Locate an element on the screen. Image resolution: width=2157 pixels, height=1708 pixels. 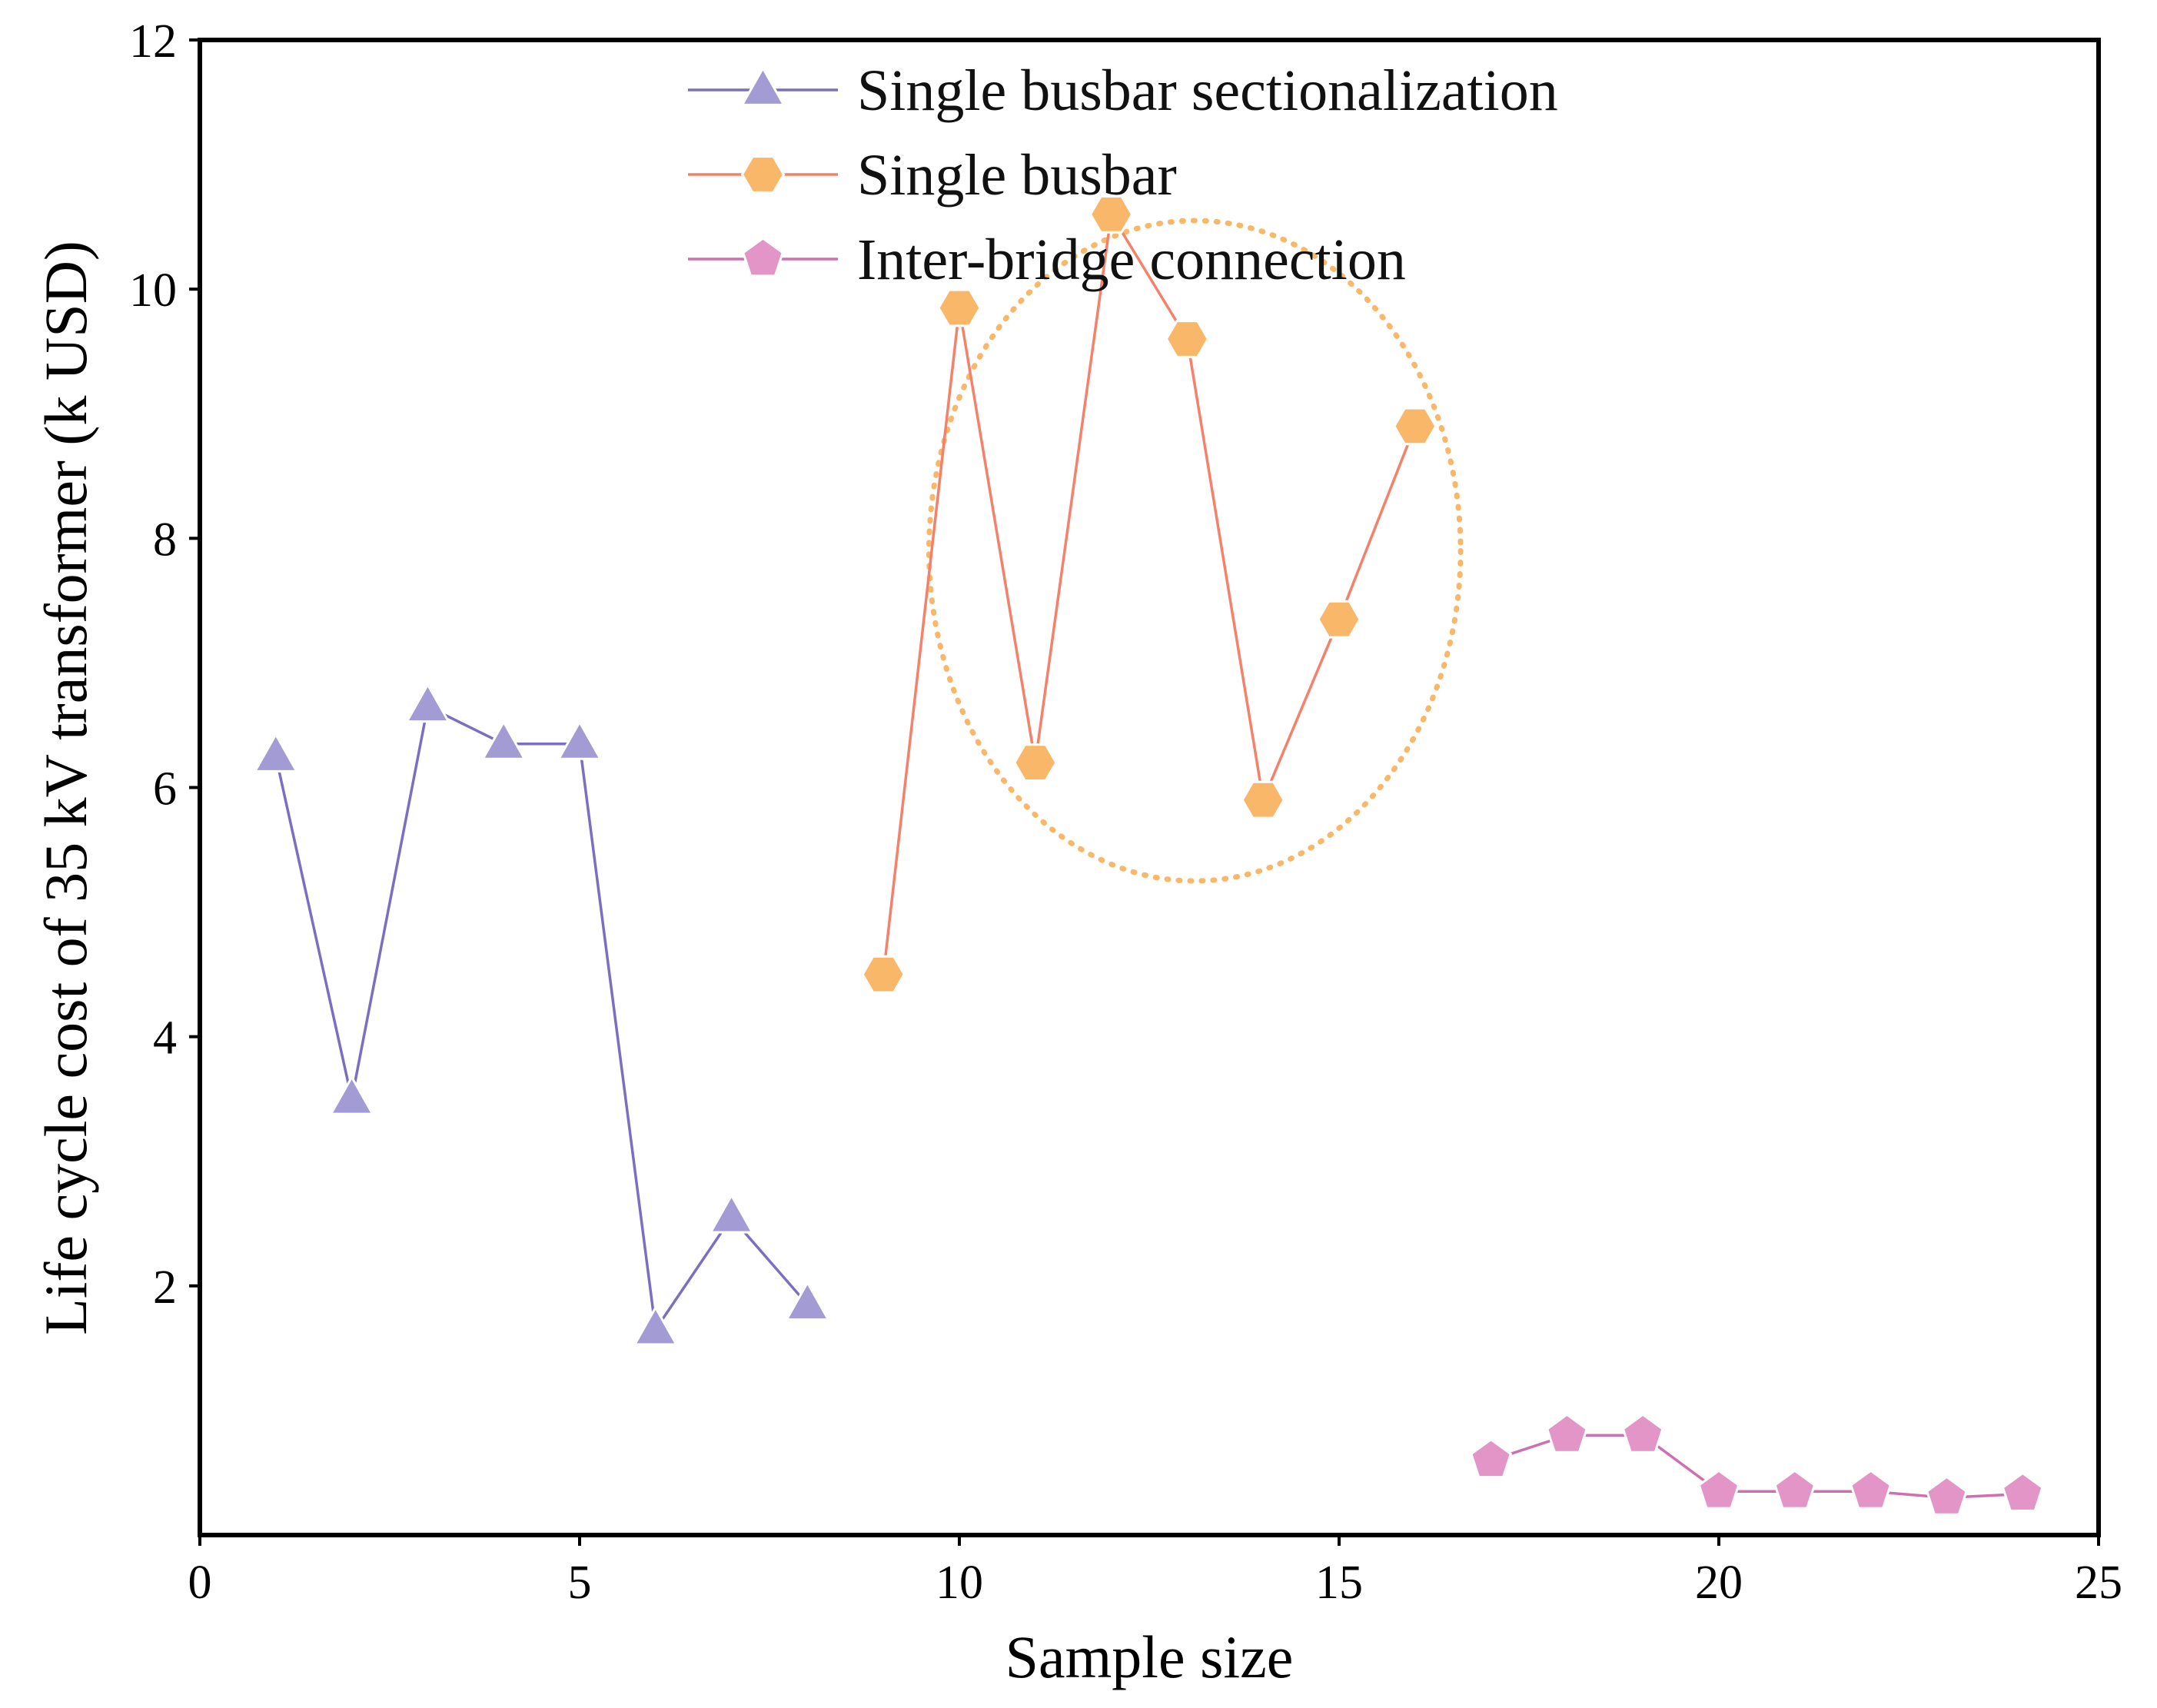
x-axis-title: Sample size is located at coordinates (1149, 1656).